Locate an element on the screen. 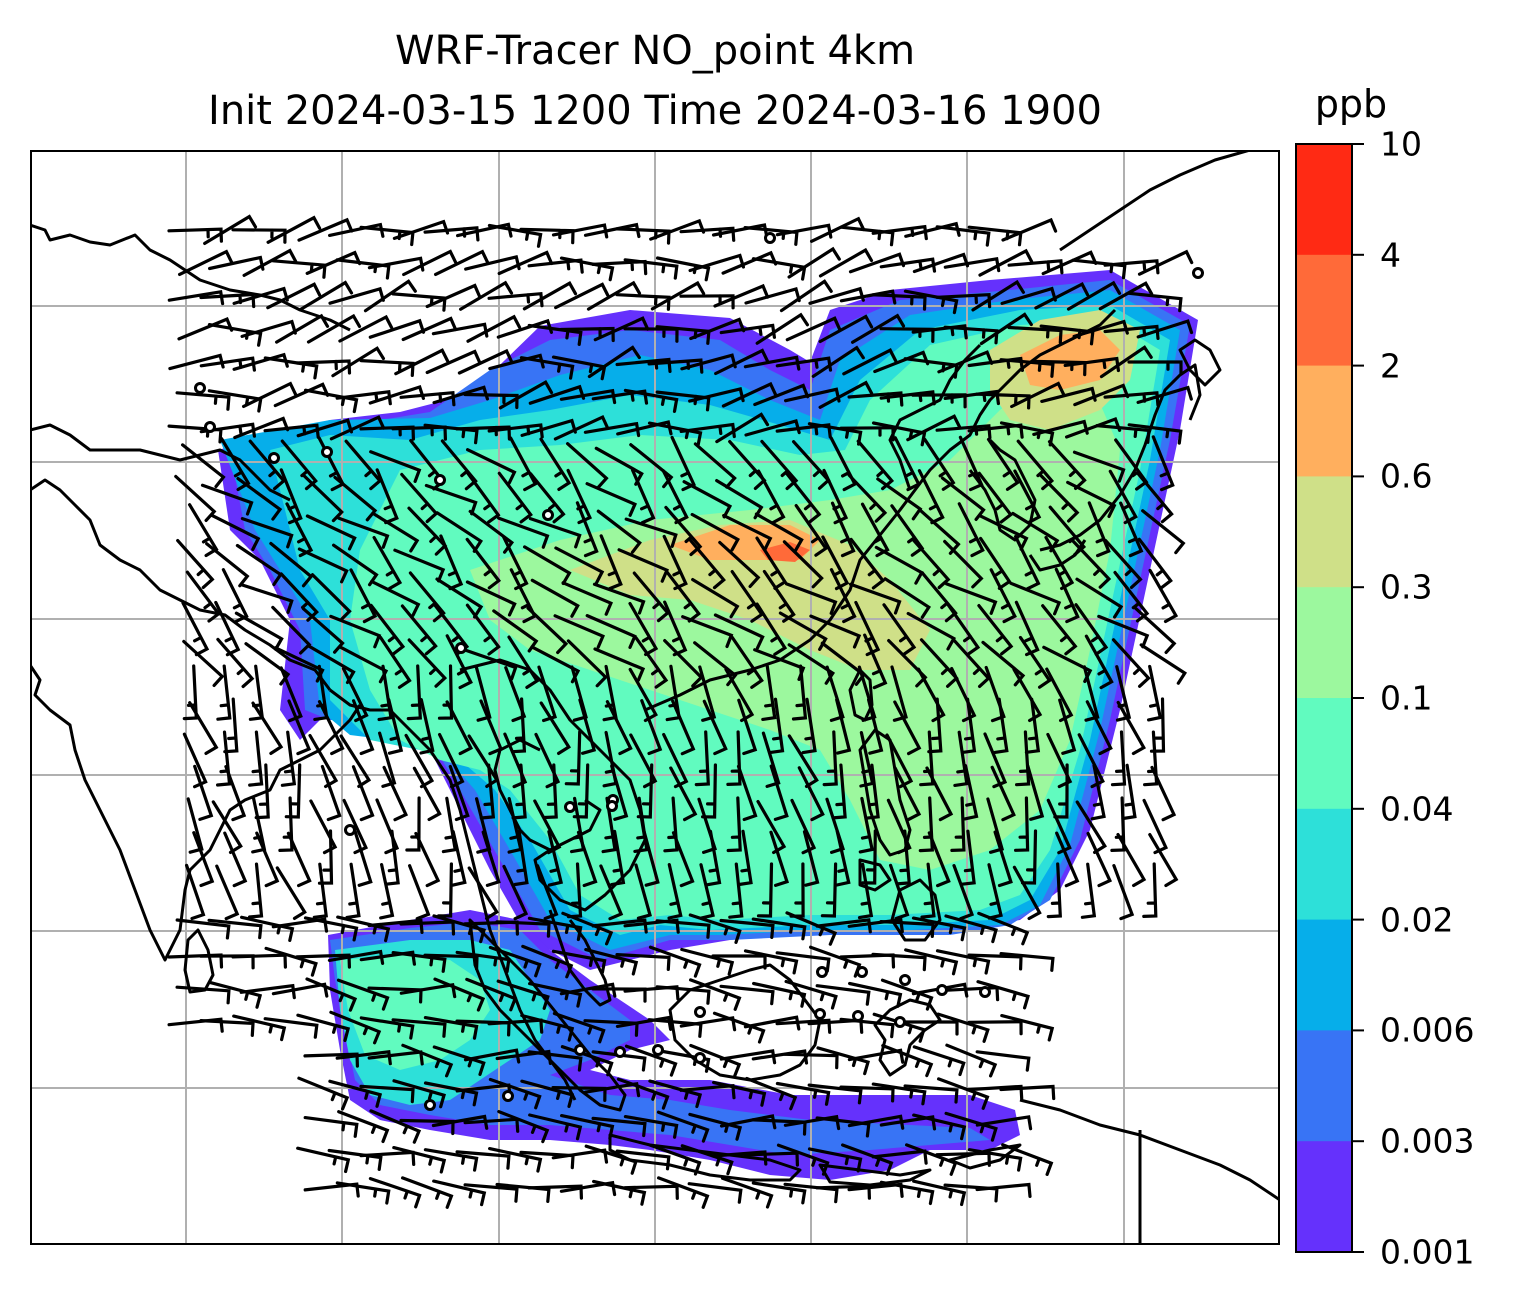  coastline-india is located at coordinates (196, 813).